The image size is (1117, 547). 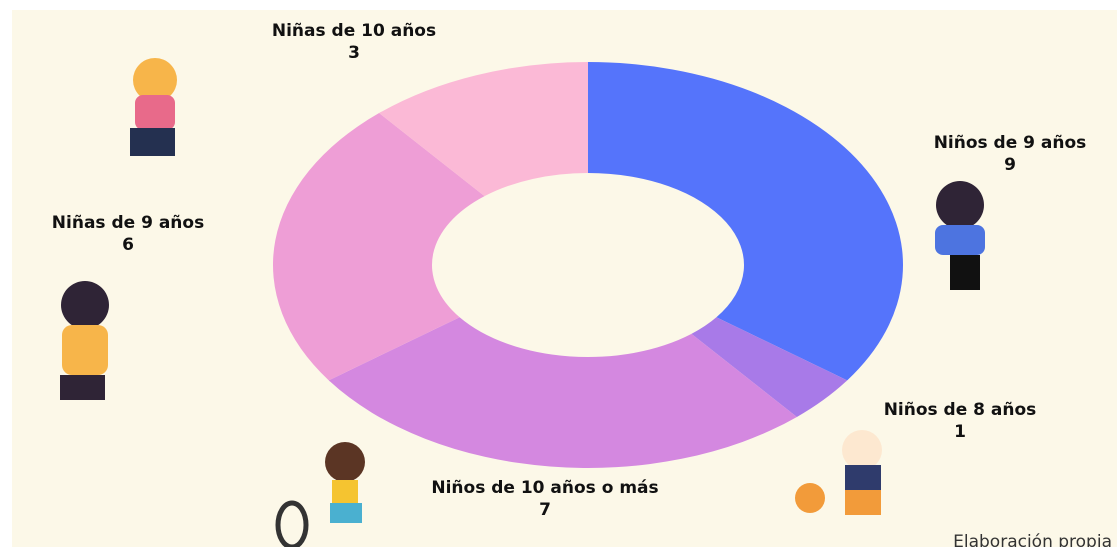 What do you see at coordinates (960, 410) in the screenshot?
I see `segment-label: Niños de 8 años` at bounding box center [960, 410].